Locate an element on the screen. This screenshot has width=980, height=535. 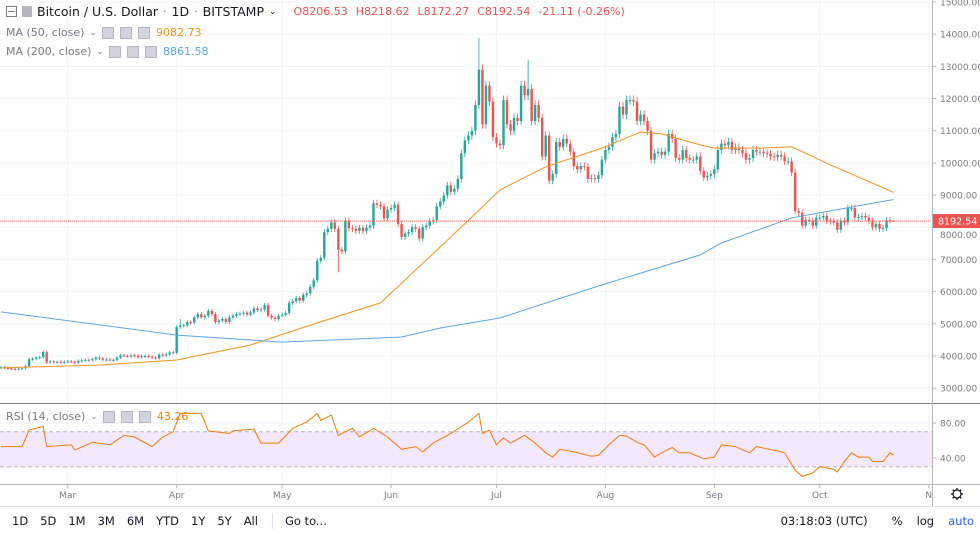
gear-icon is located at coordinates (957, 494).